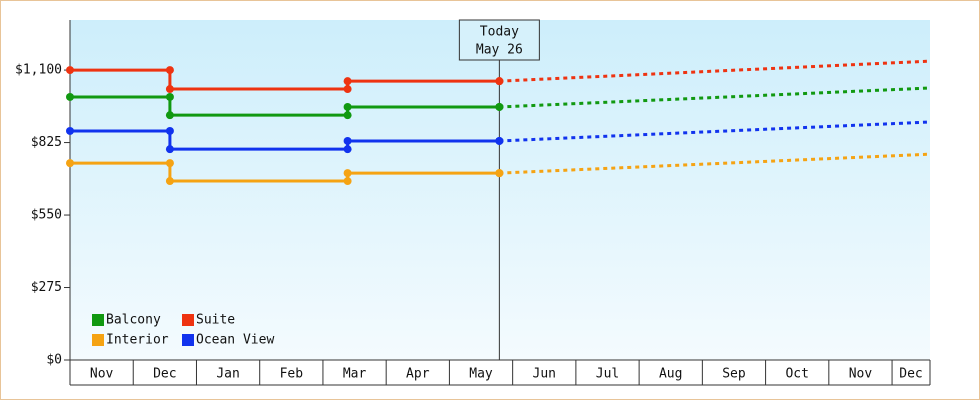  I want to click on x-tick-label: Jun, so click(544, 374).